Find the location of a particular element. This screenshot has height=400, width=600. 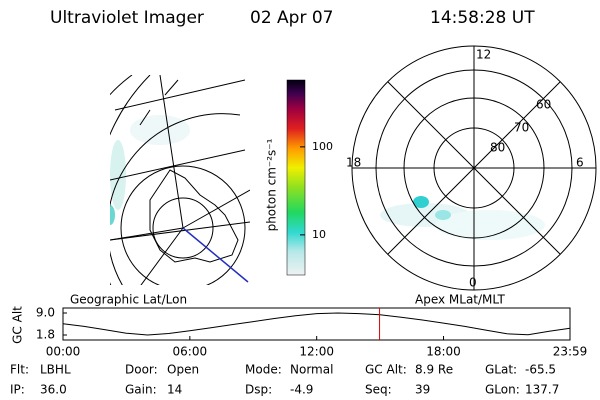

x-tick-label: 23:59 is located at coordinates (570, 352).